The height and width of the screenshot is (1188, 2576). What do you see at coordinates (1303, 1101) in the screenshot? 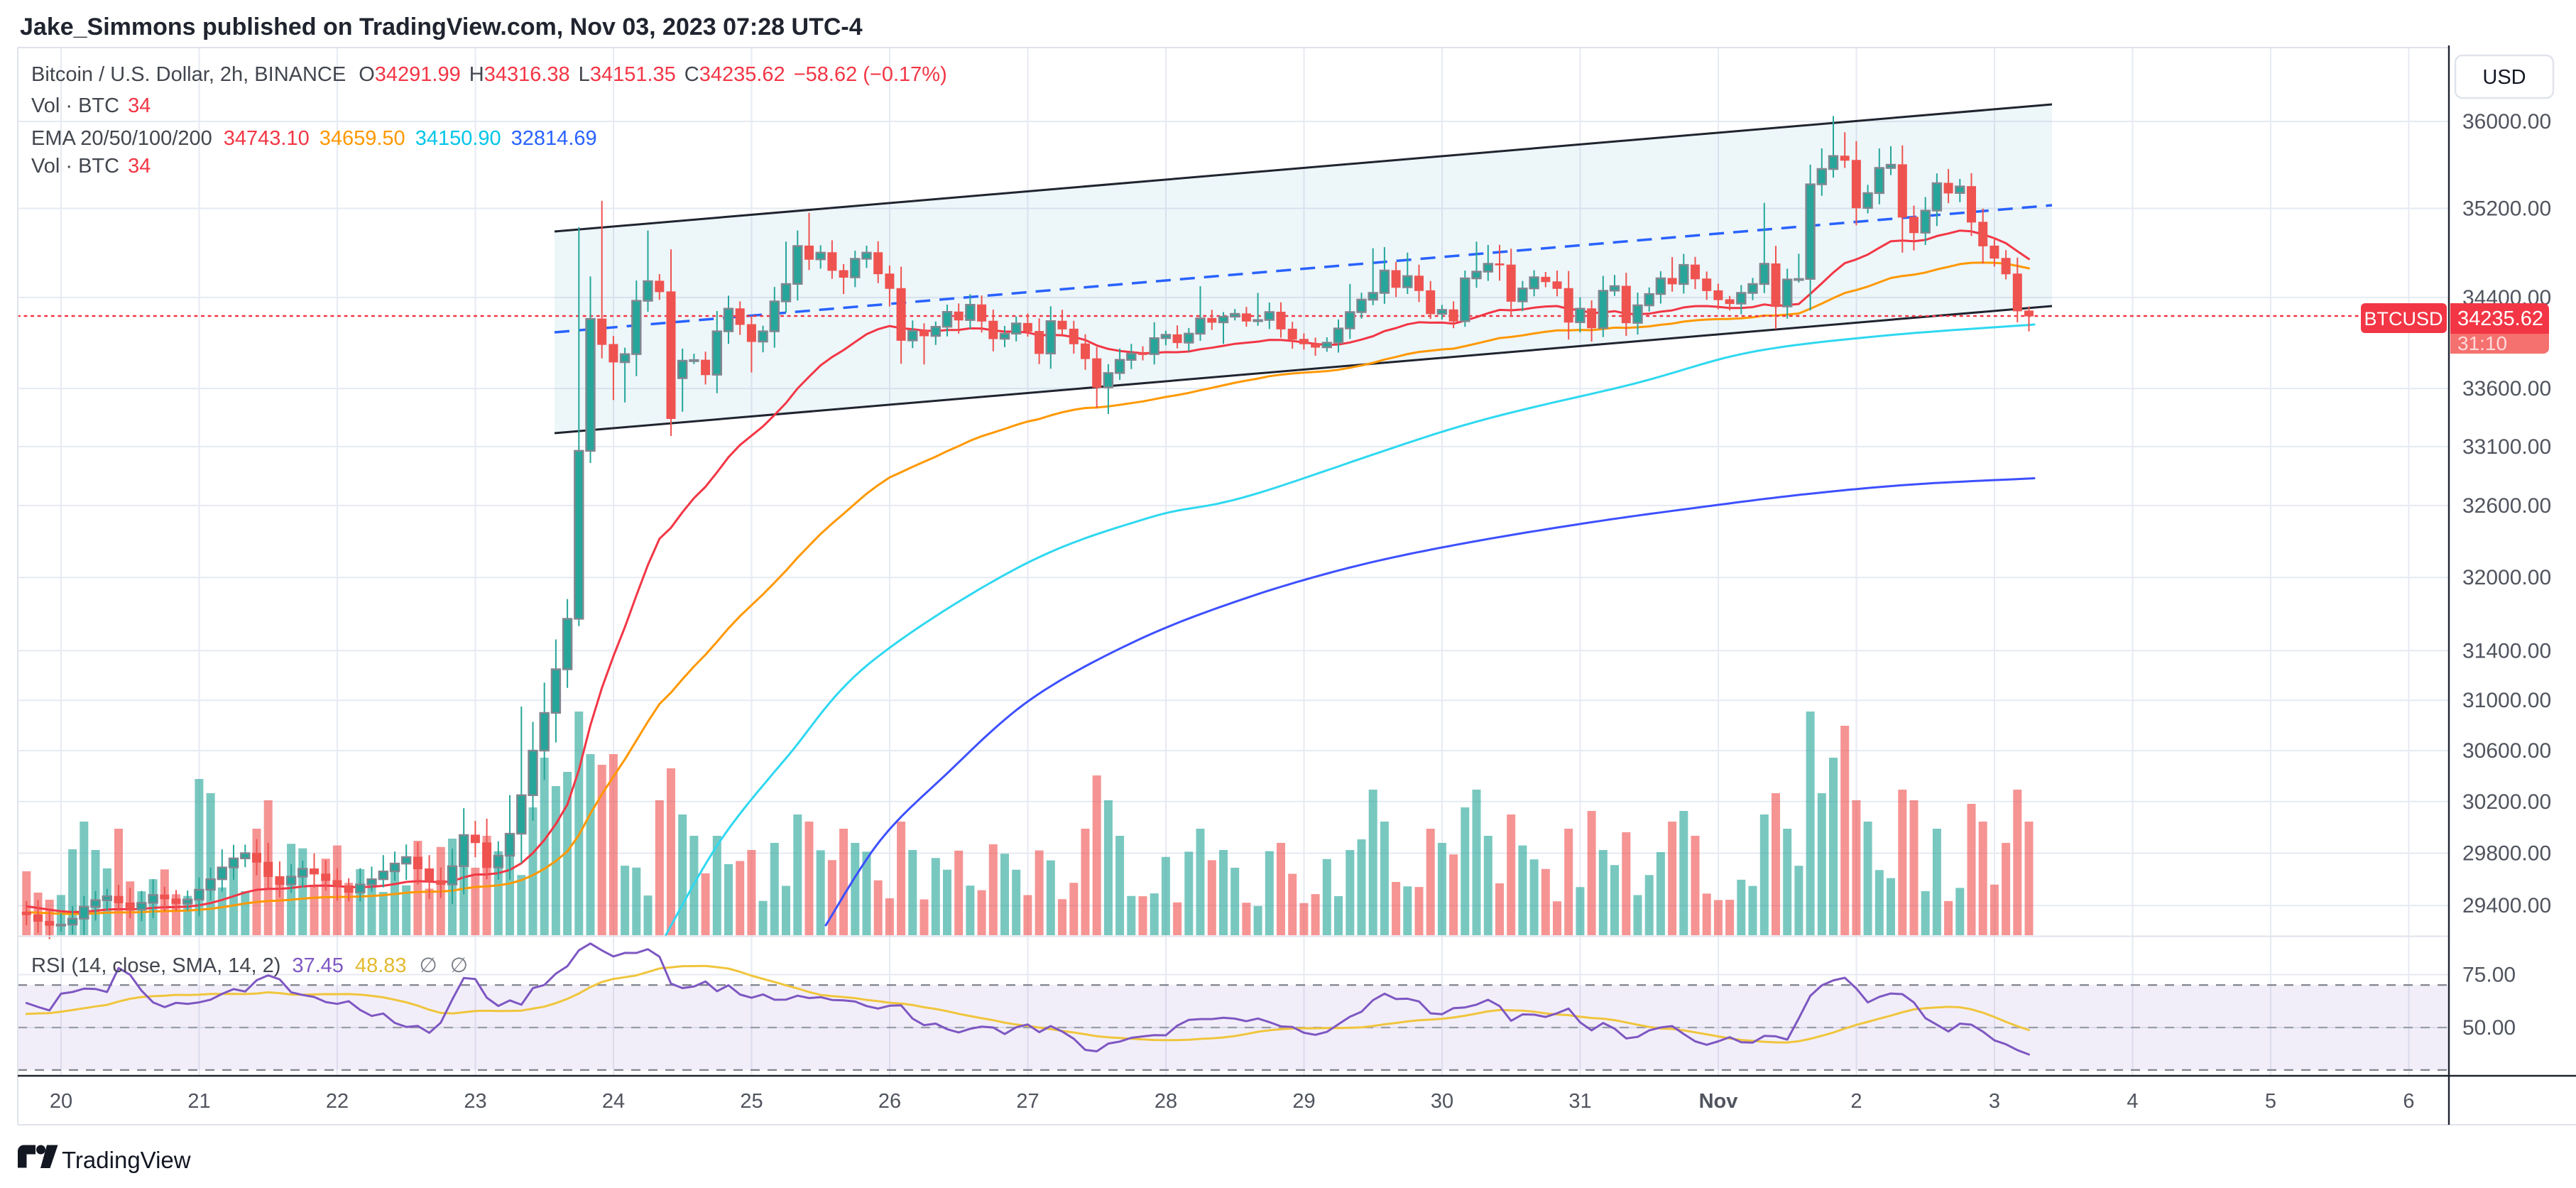
I see `svg-text: 29` at bounding box center [1303, 1101].